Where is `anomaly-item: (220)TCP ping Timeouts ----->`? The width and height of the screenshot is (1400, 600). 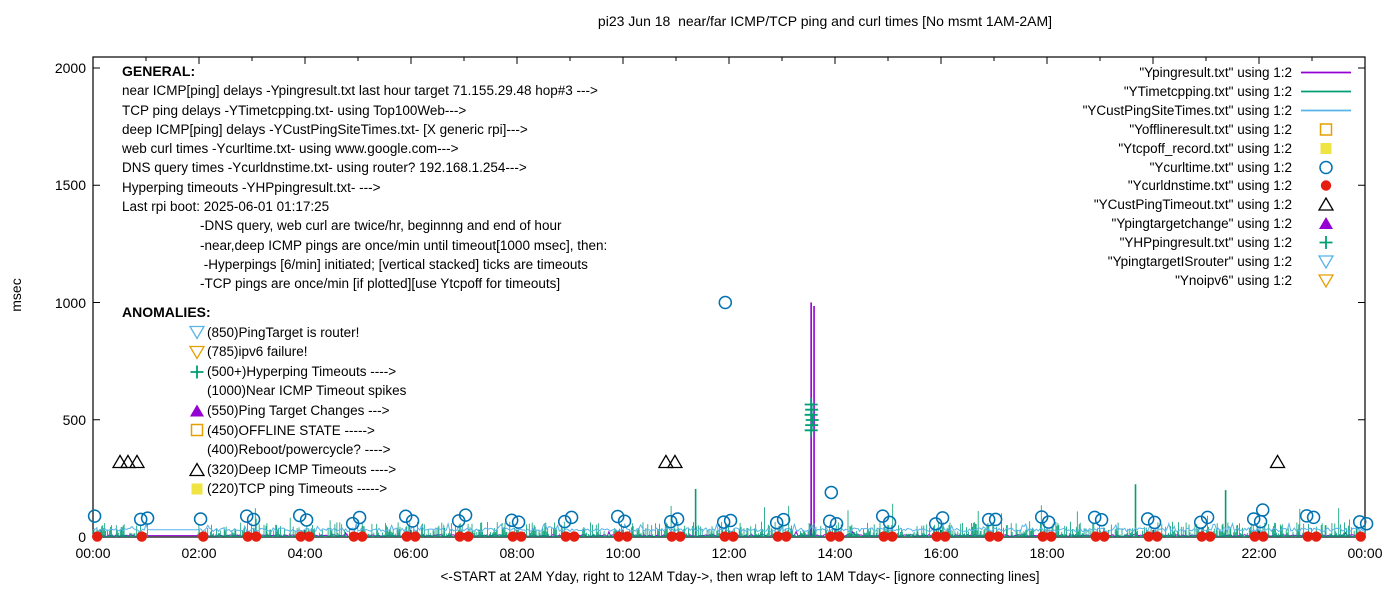 anomaly-item: (220)TCP ping Timeouts -----> is located at coordinates (264, 489).